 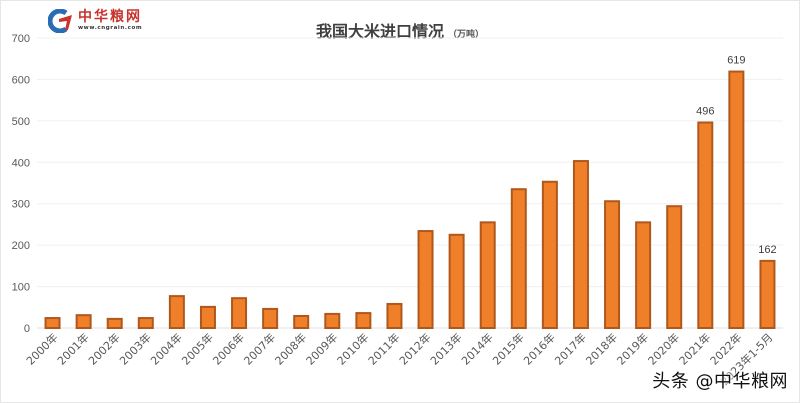 I want to click on x-tick-label: 2014年, so click(x=476, y=348).